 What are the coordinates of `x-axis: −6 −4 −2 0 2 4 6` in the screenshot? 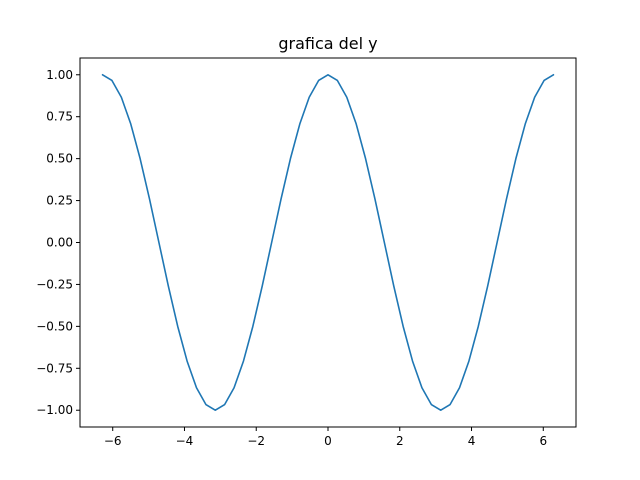 It's located at (325, 437).